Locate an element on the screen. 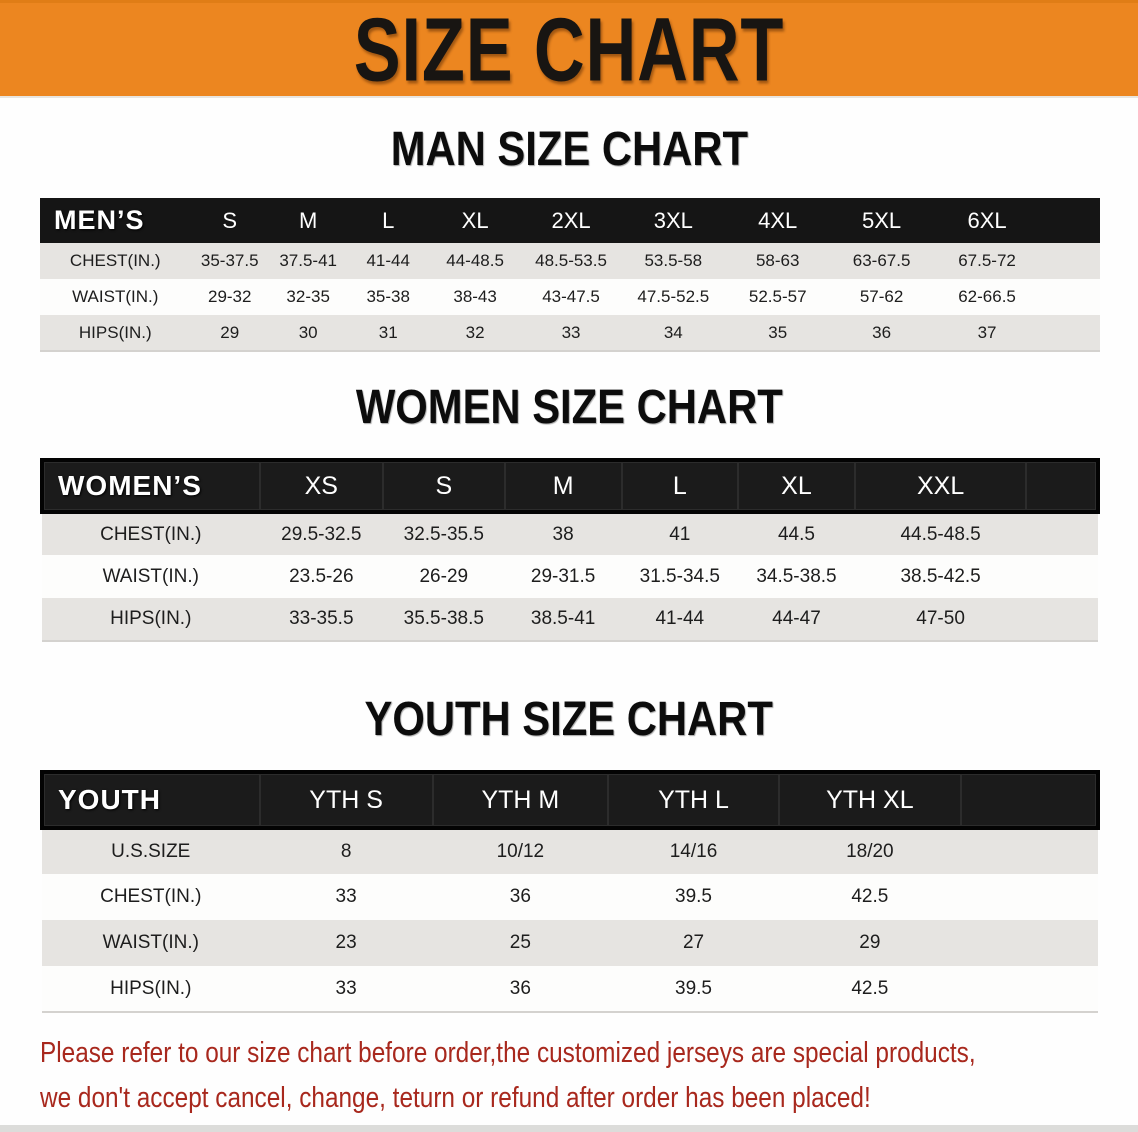  measurement-value: 42.5 is located at coordinates (870, 897).